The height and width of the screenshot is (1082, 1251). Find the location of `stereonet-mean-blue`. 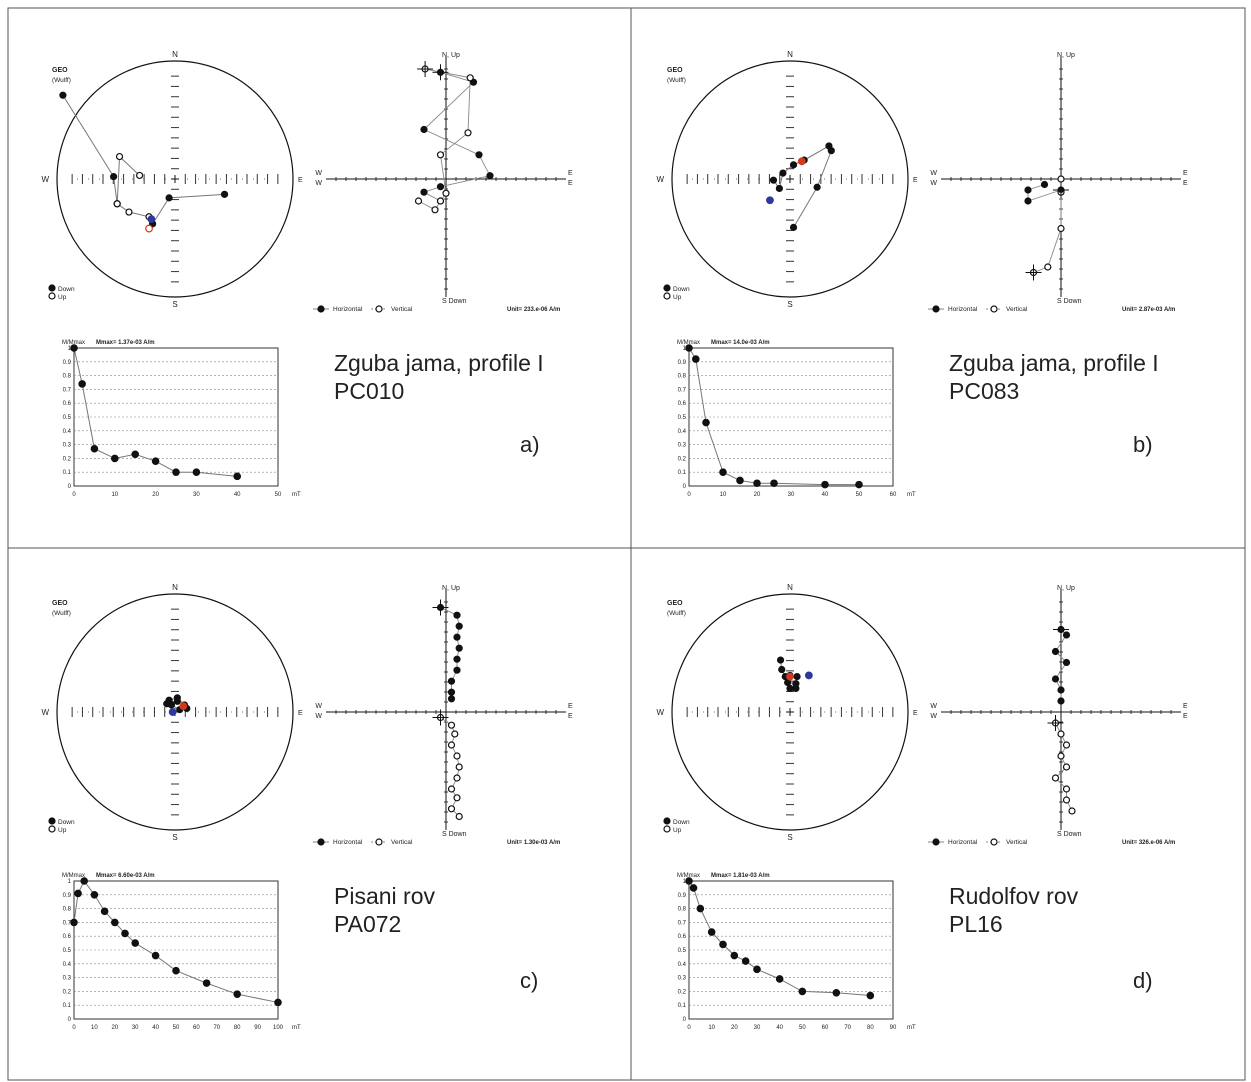

stereonet-mean-blue is located at coordinates (151, 219).